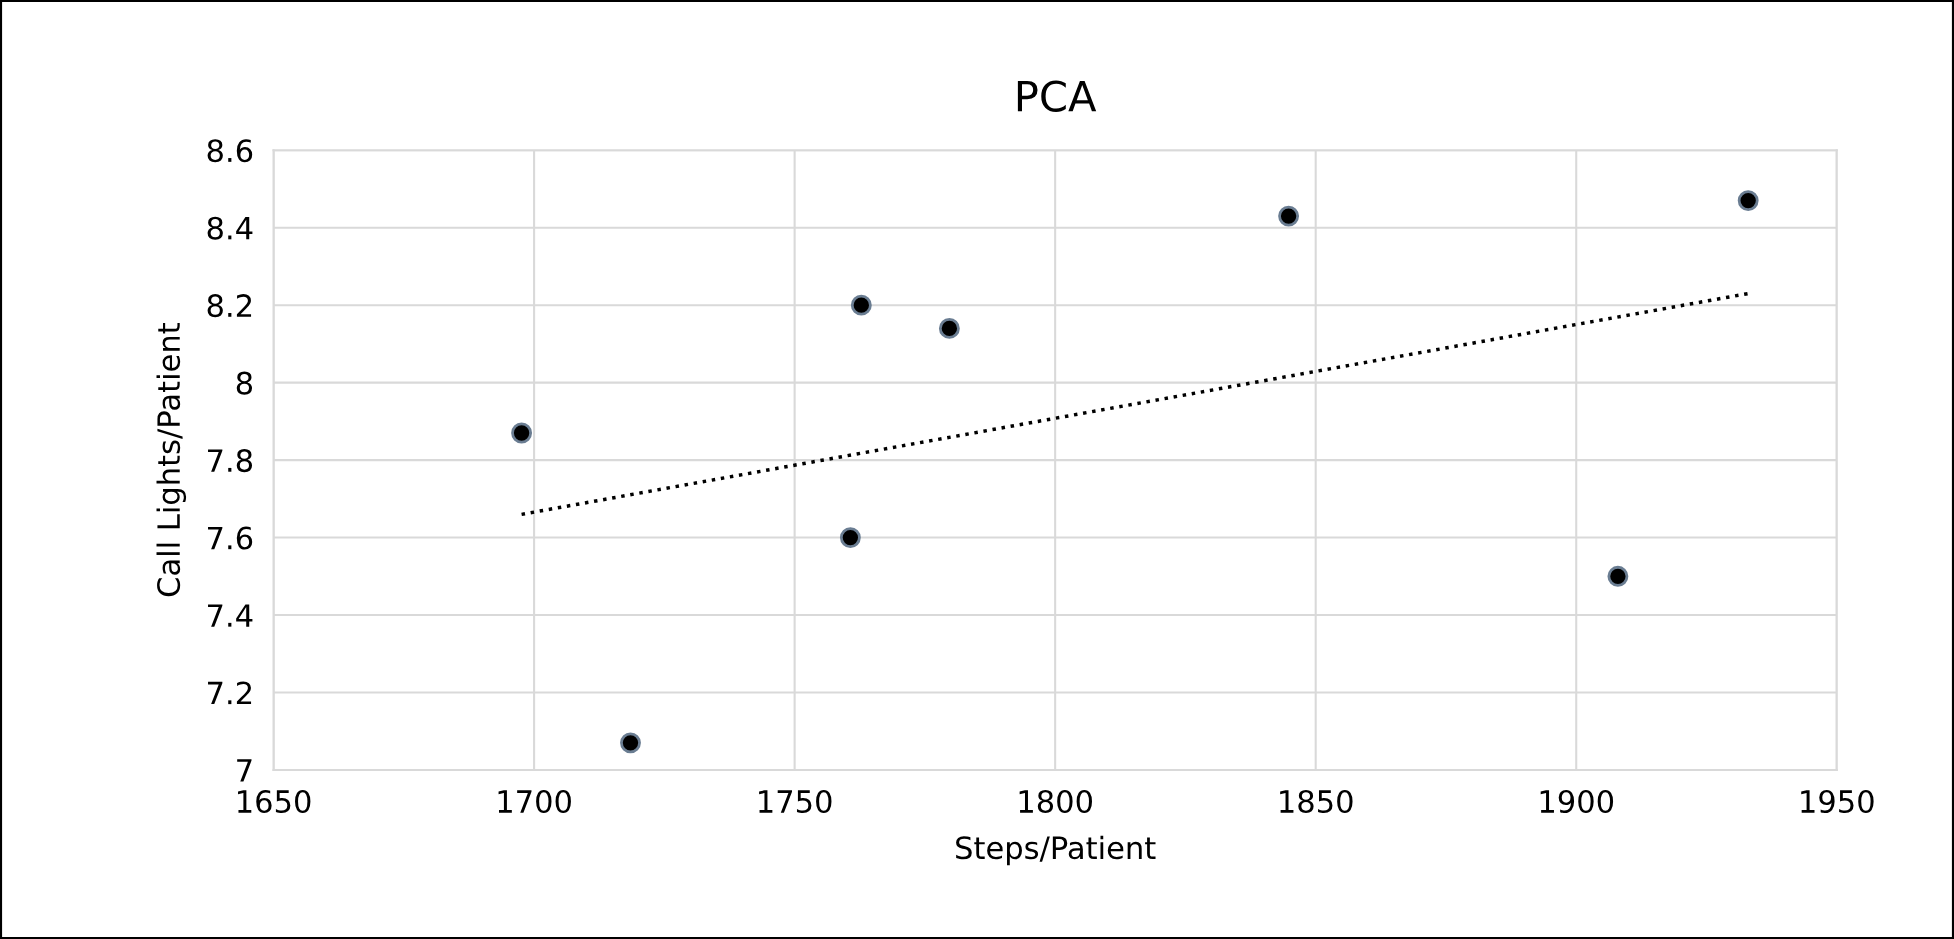  Describe the element at coordinates (244, 383) in the screenshot. I see `y-tick-label: 8` at that location.